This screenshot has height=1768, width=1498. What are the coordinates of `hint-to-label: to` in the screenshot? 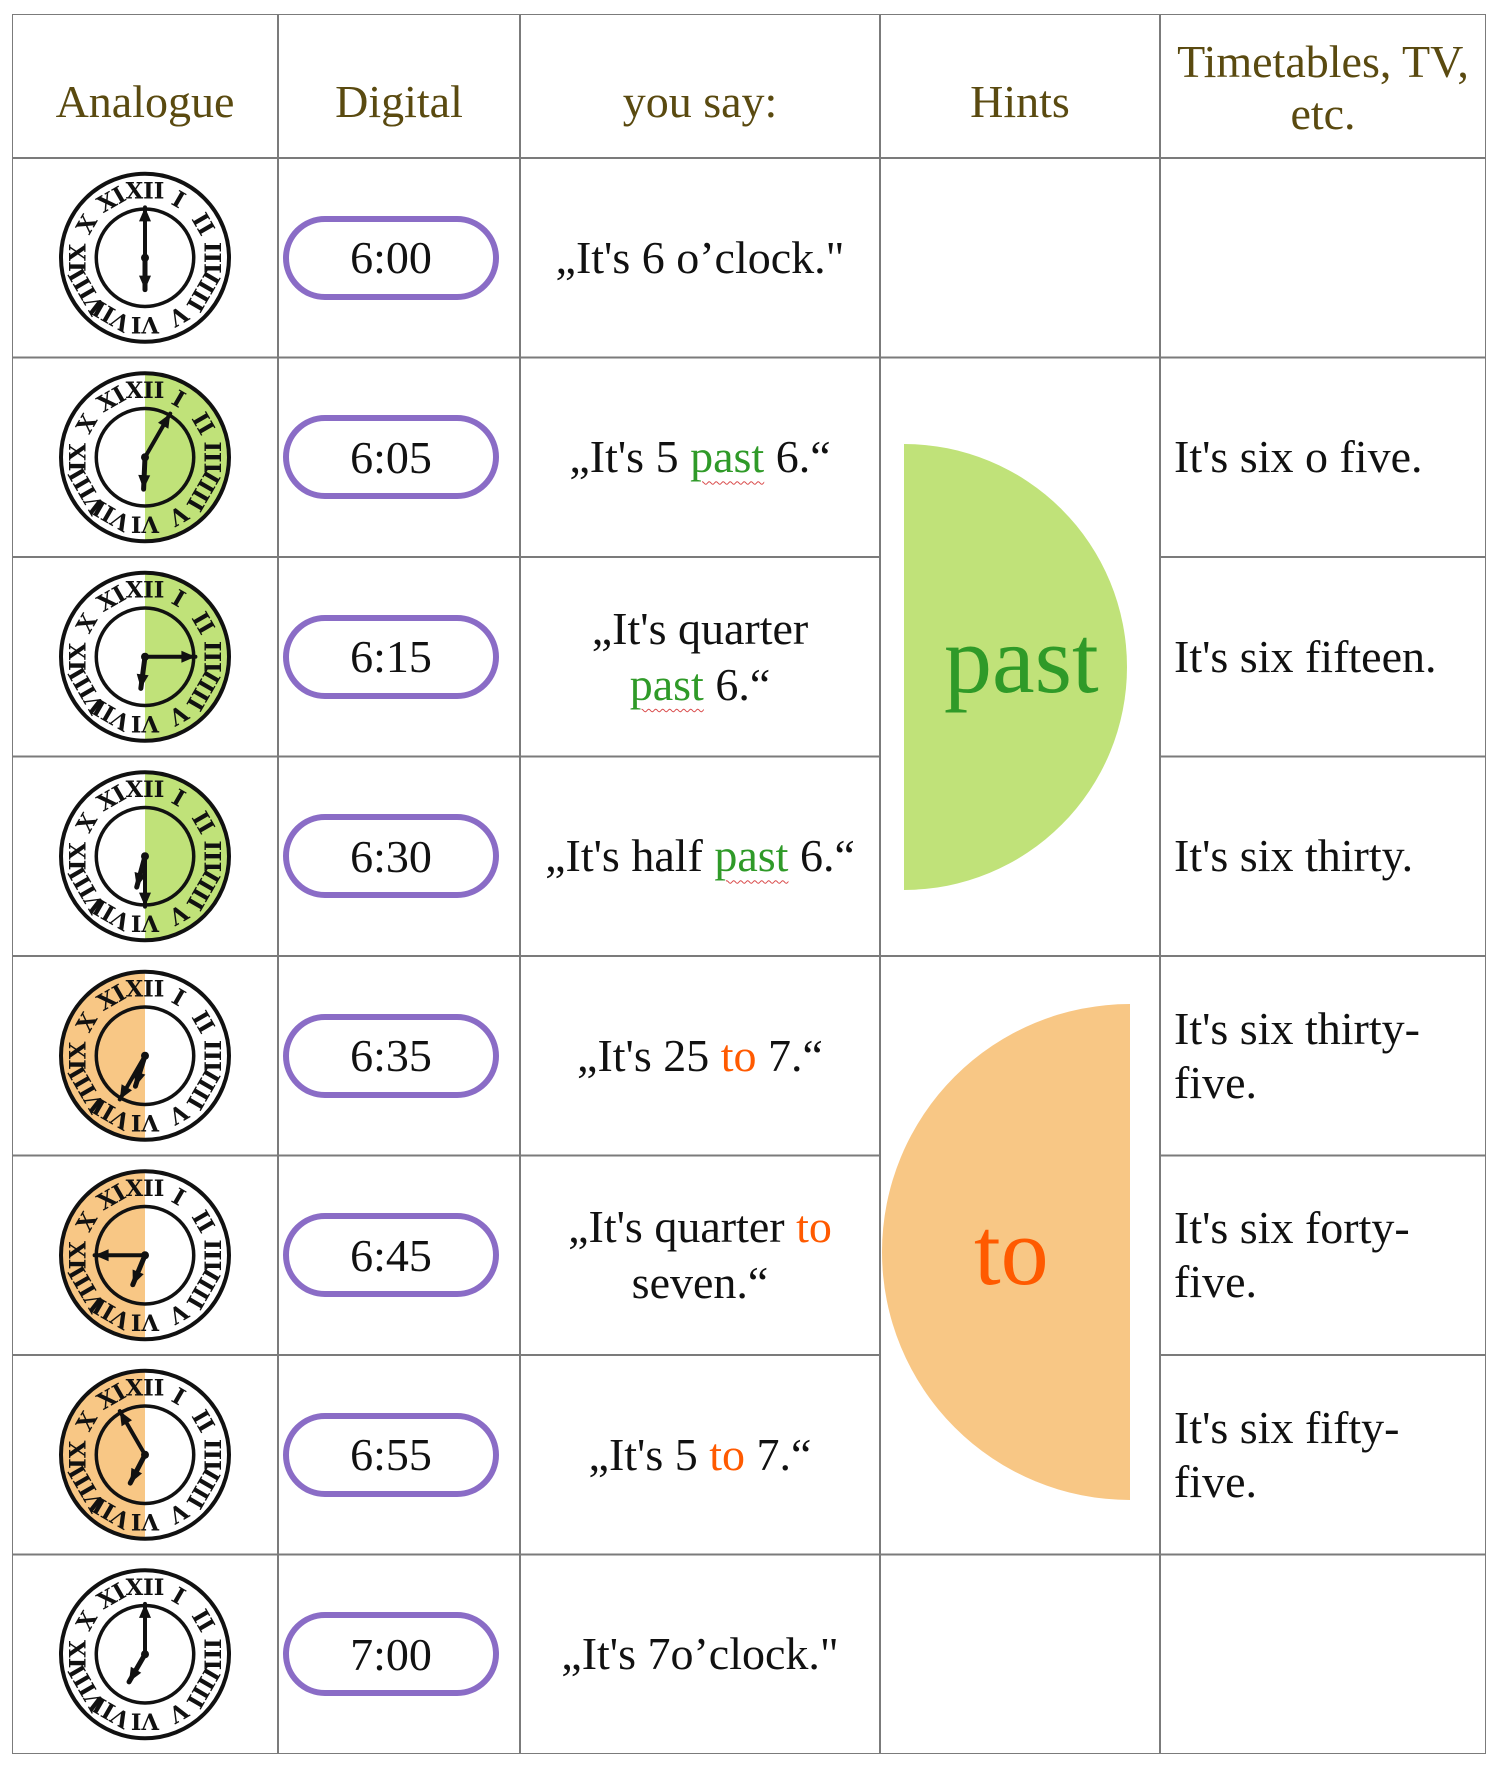 It's located at (1011, 1251).